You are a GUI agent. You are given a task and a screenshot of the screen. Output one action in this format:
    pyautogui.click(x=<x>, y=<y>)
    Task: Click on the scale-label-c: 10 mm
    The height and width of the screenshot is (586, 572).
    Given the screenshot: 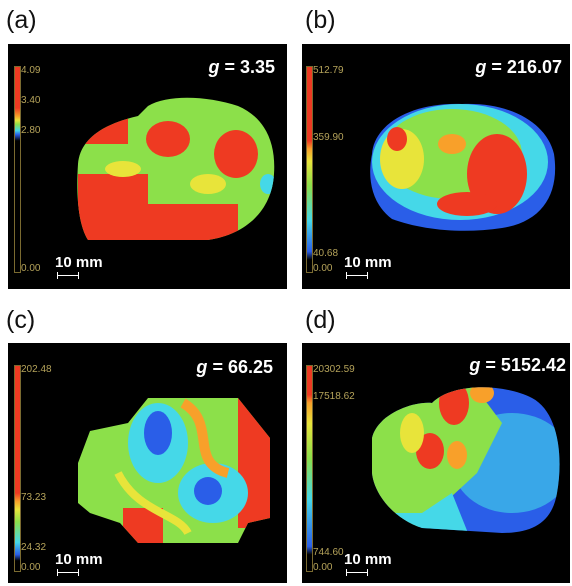 What is the action you would take?
    pyautogui.click(x=79, y=559)
    